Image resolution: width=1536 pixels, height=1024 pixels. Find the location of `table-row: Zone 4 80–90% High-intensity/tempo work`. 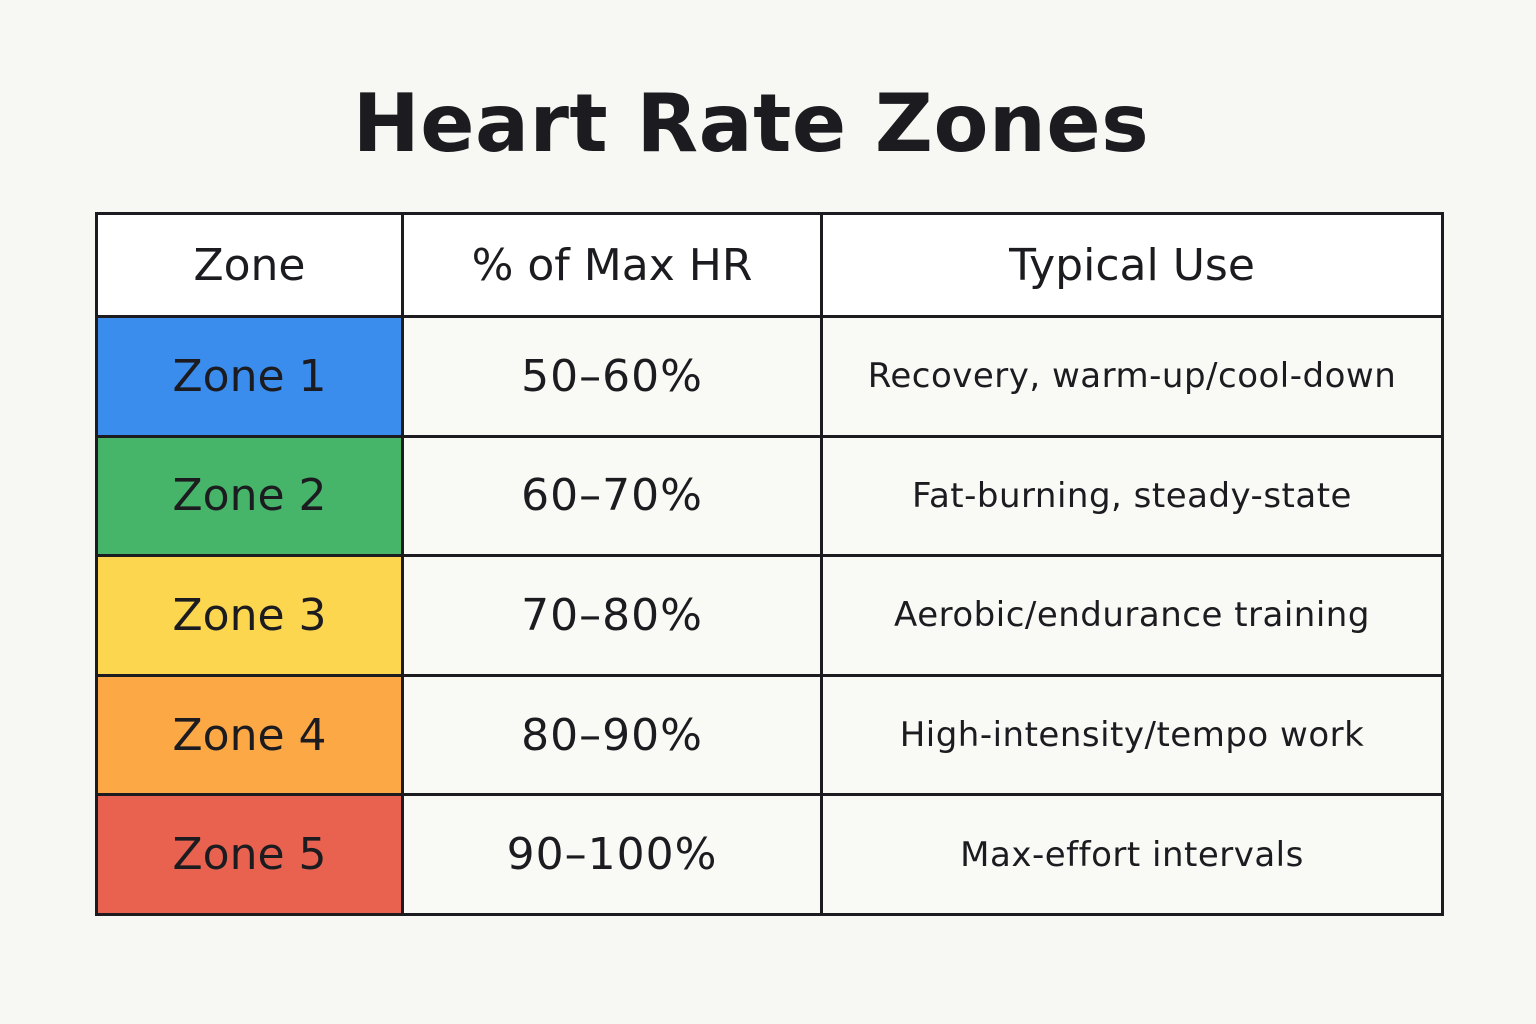

table-row: Zone 4 80–90% High-intensity/tempo work is located at coordinates (769, 735).